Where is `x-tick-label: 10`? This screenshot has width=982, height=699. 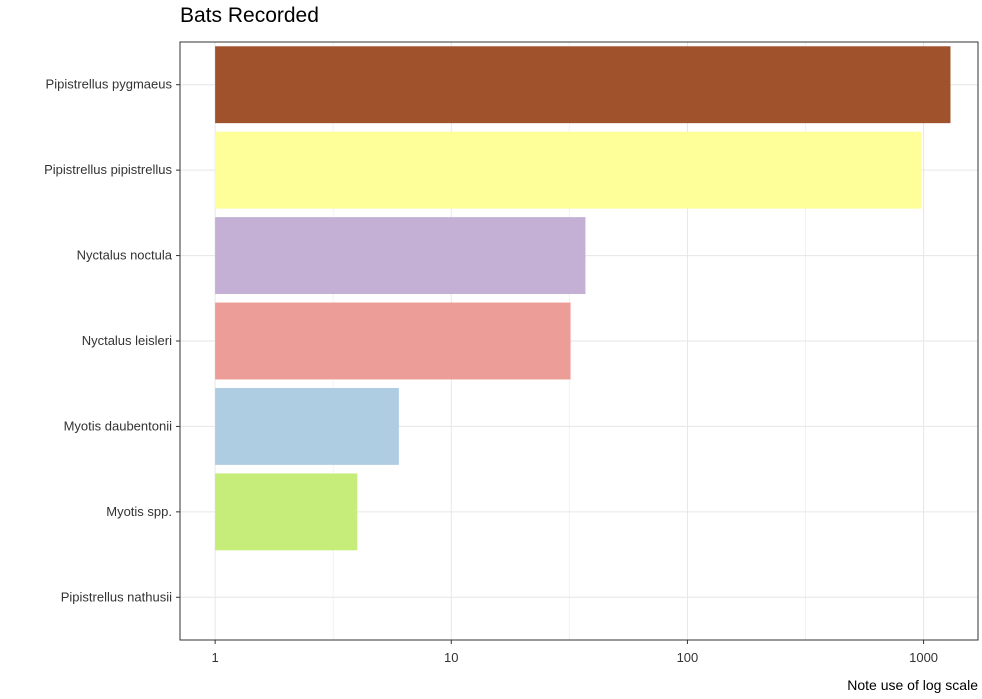 x-tick-label: 10 is located at coordinates (451, 657).